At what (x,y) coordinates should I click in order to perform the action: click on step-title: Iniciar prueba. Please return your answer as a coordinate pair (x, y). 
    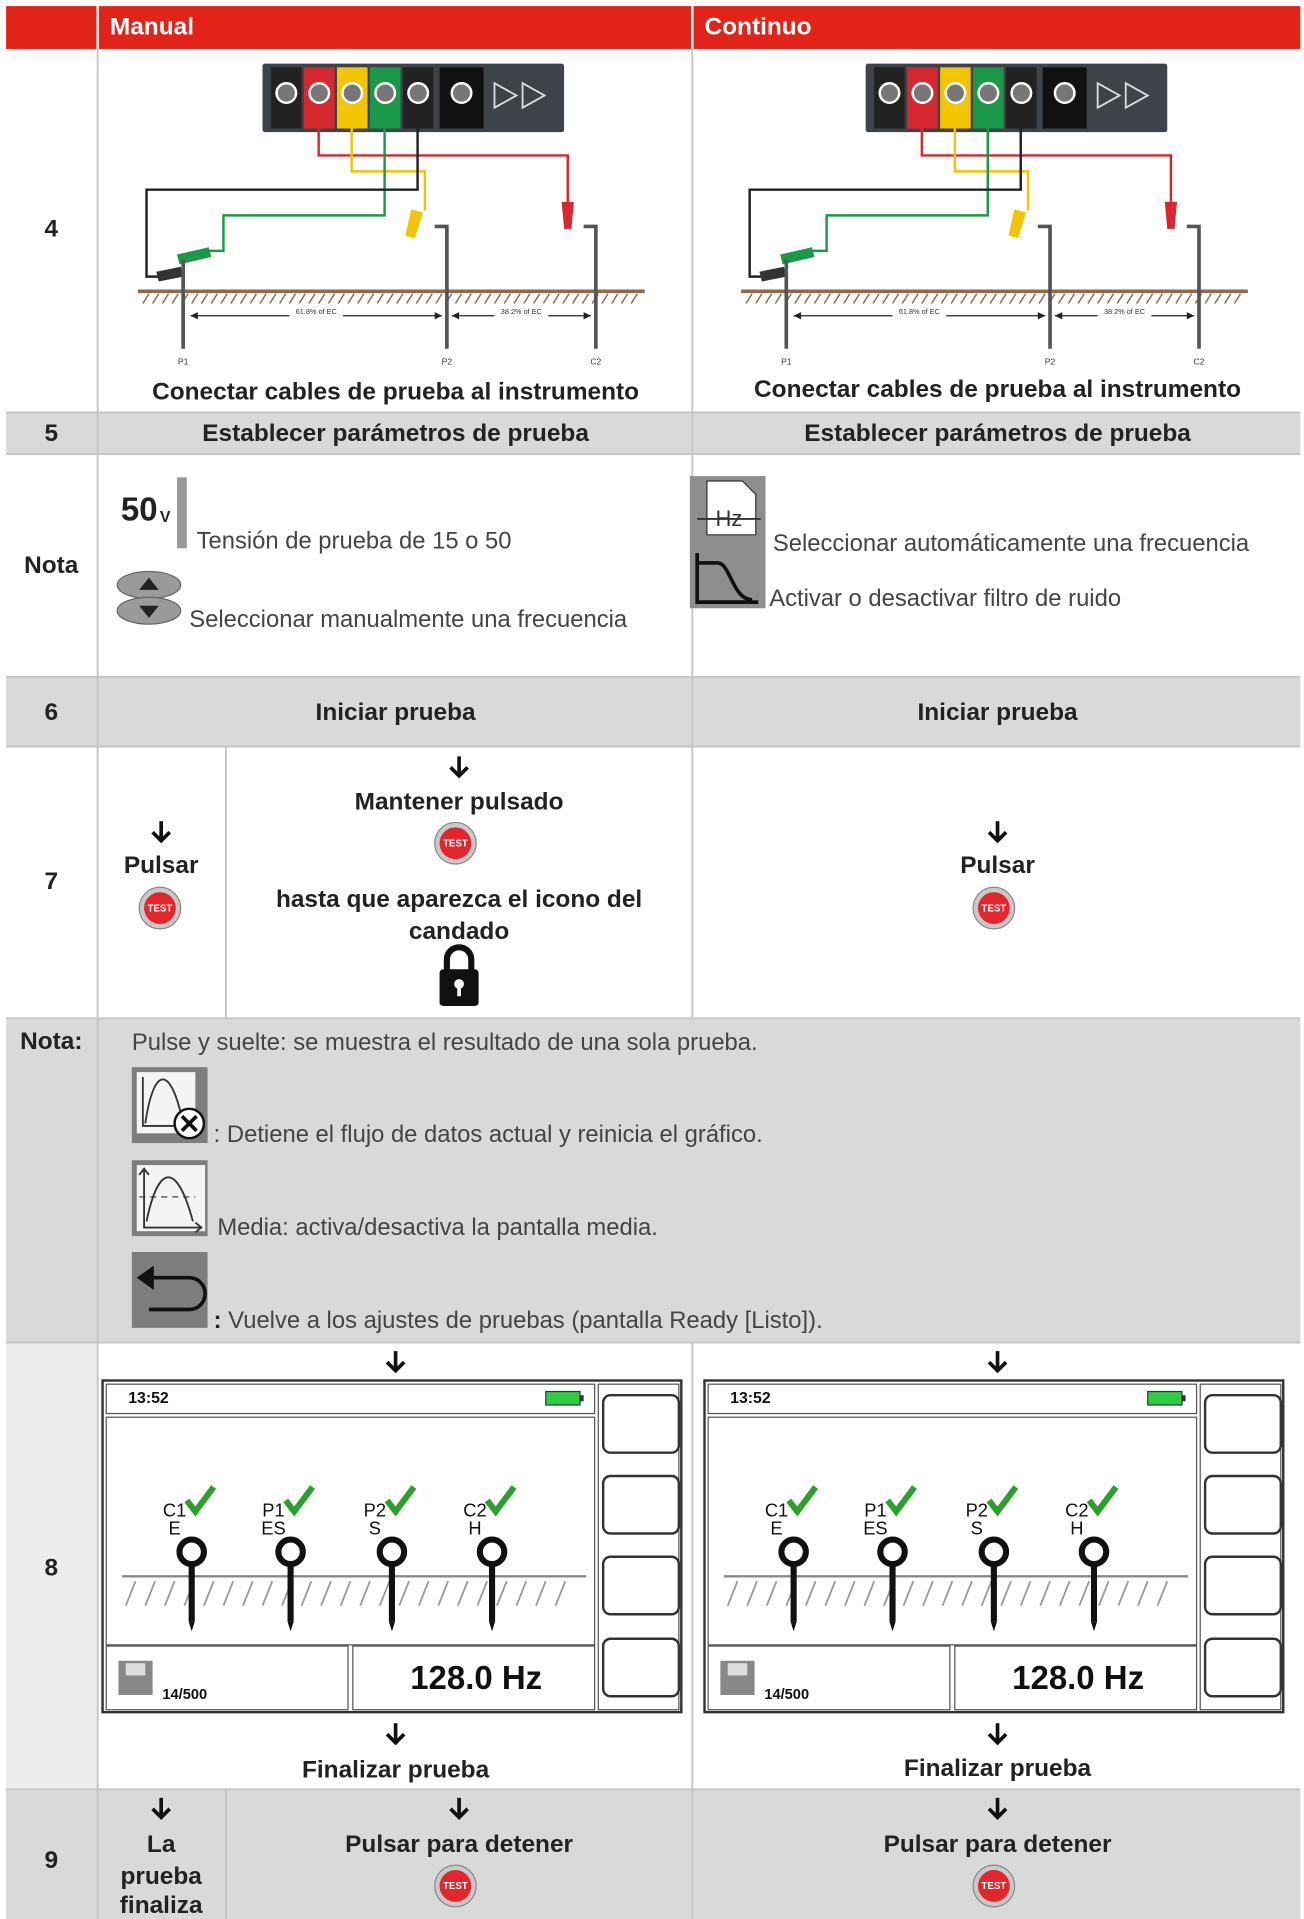
    Looking at the image, I should click on (396, 712).